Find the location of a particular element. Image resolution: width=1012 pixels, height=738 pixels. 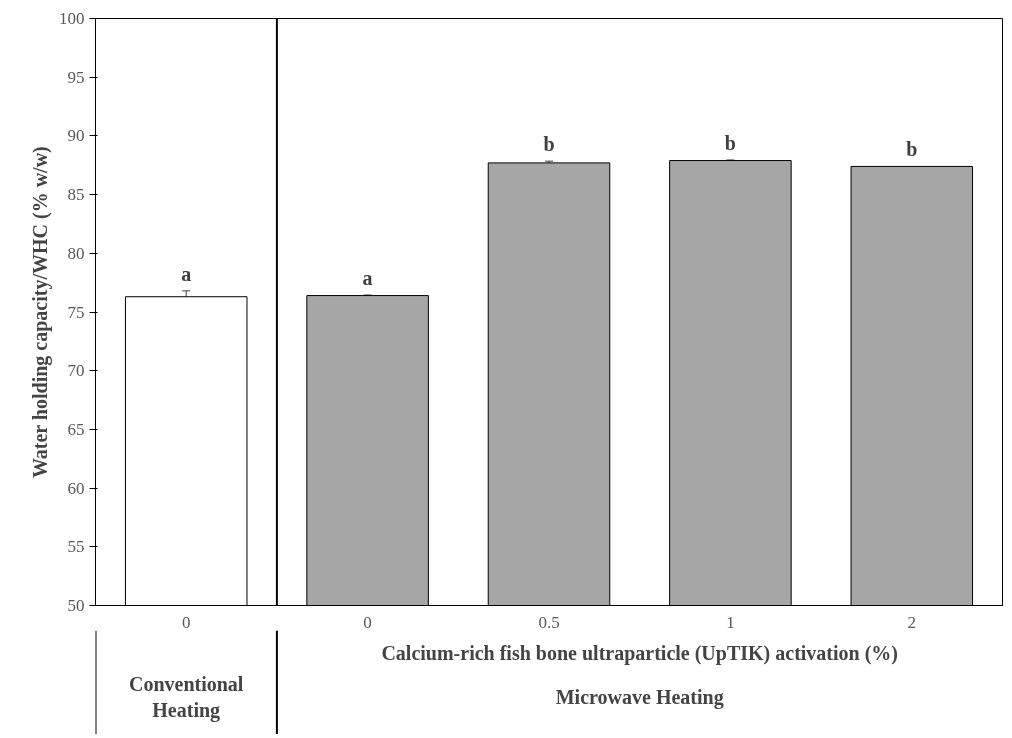

y-tick-label: 65 is located at coordinates (76, 429).